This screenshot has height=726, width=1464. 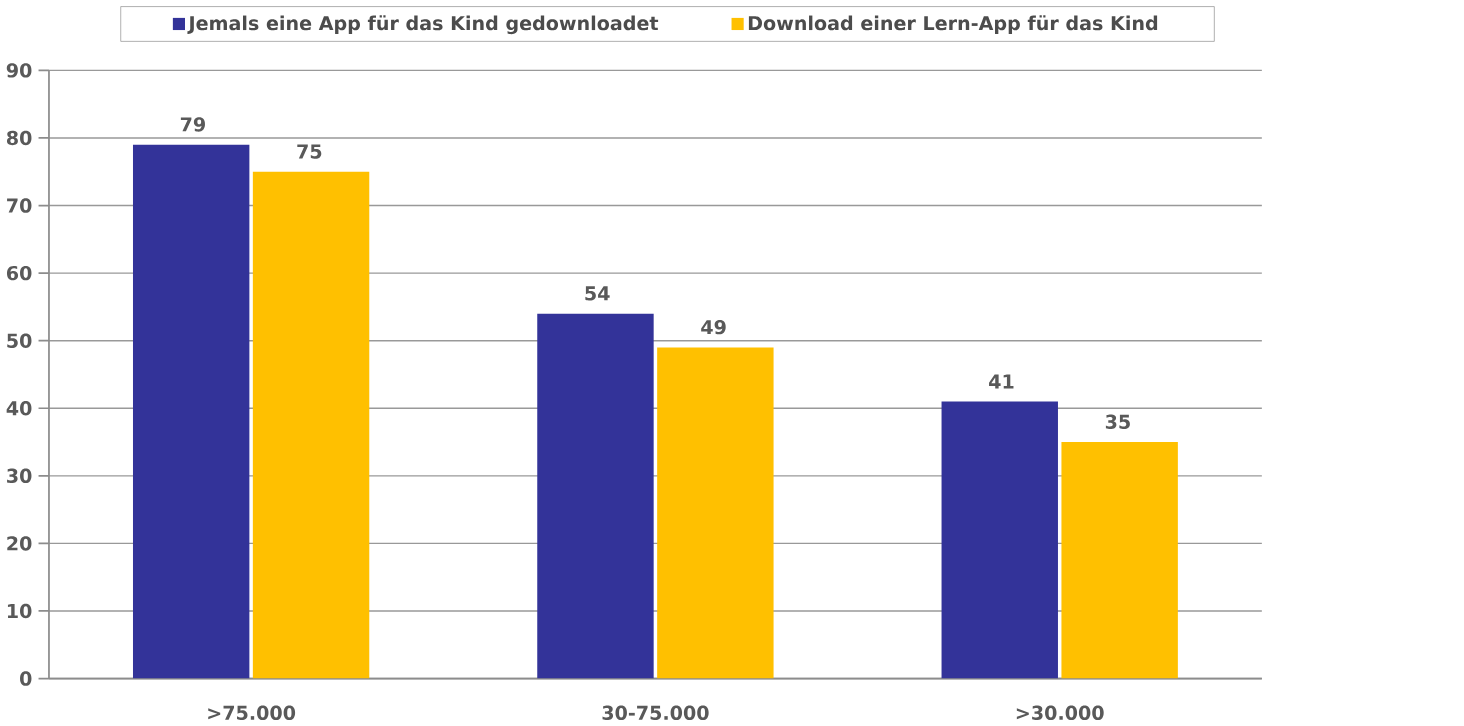 What do you see at coordinates (19, 408) in the screenshot?
I see `y-tick-label: 40` at bounding box center [19, 408].